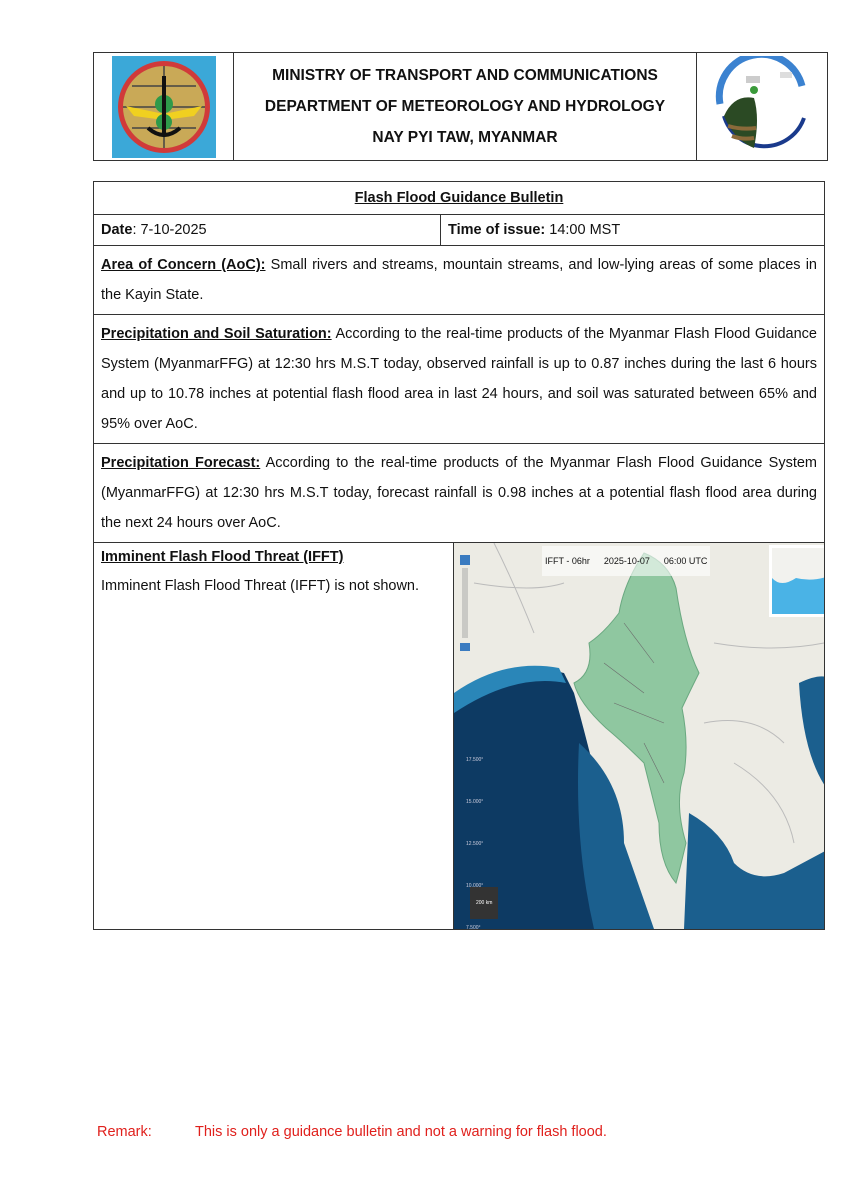 Image resolution: width=849 pixels, height=1200 pixels. I want to click on map-date-label: 2025-10-07, so click(626, 561).